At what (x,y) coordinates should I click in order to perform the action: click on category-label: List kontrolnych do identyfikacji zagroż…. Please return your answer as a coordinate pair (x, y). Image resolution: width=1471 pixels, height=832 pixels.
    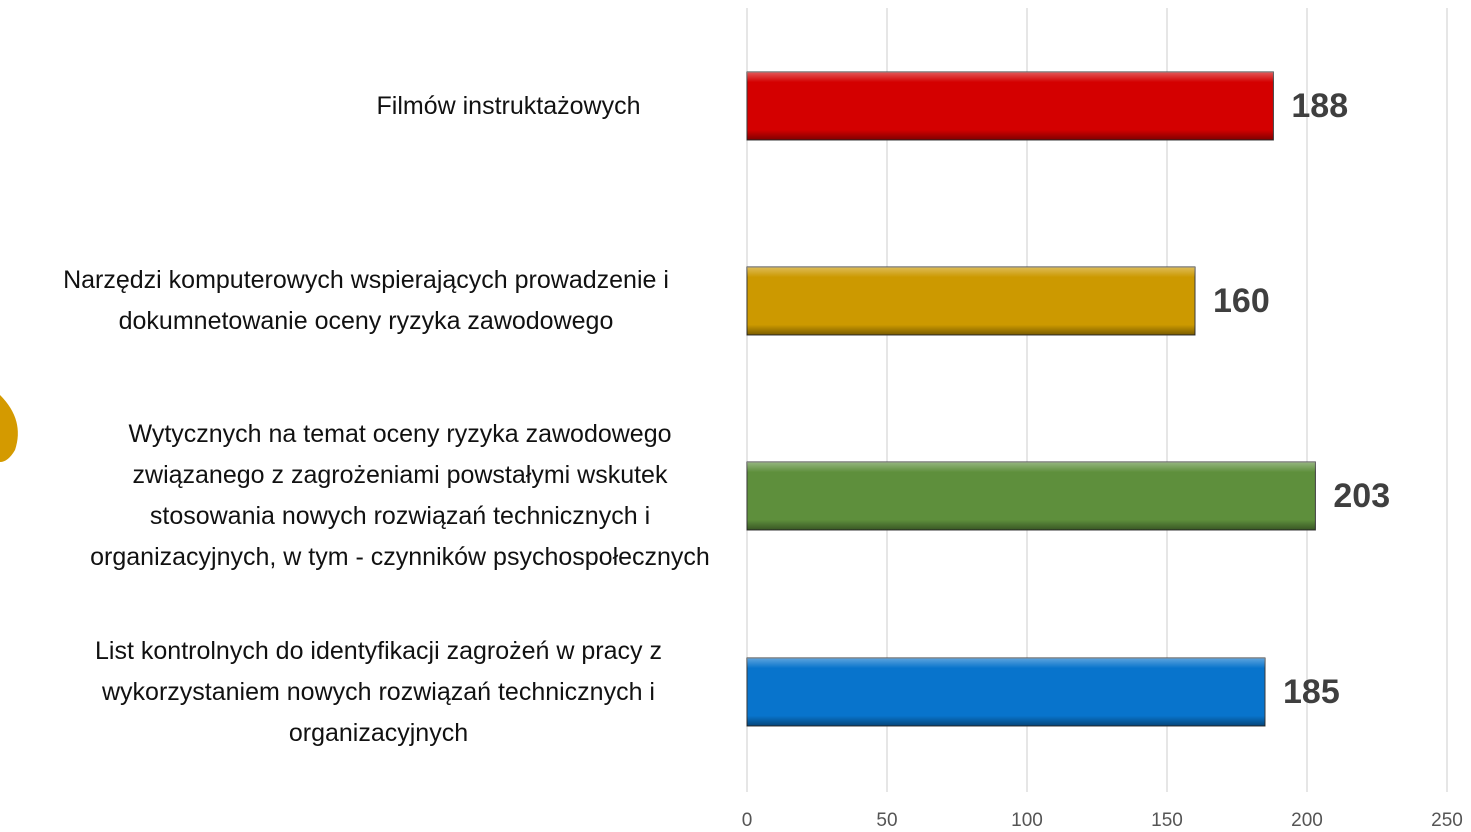
    Looking at the image, I should click on (378, 691).